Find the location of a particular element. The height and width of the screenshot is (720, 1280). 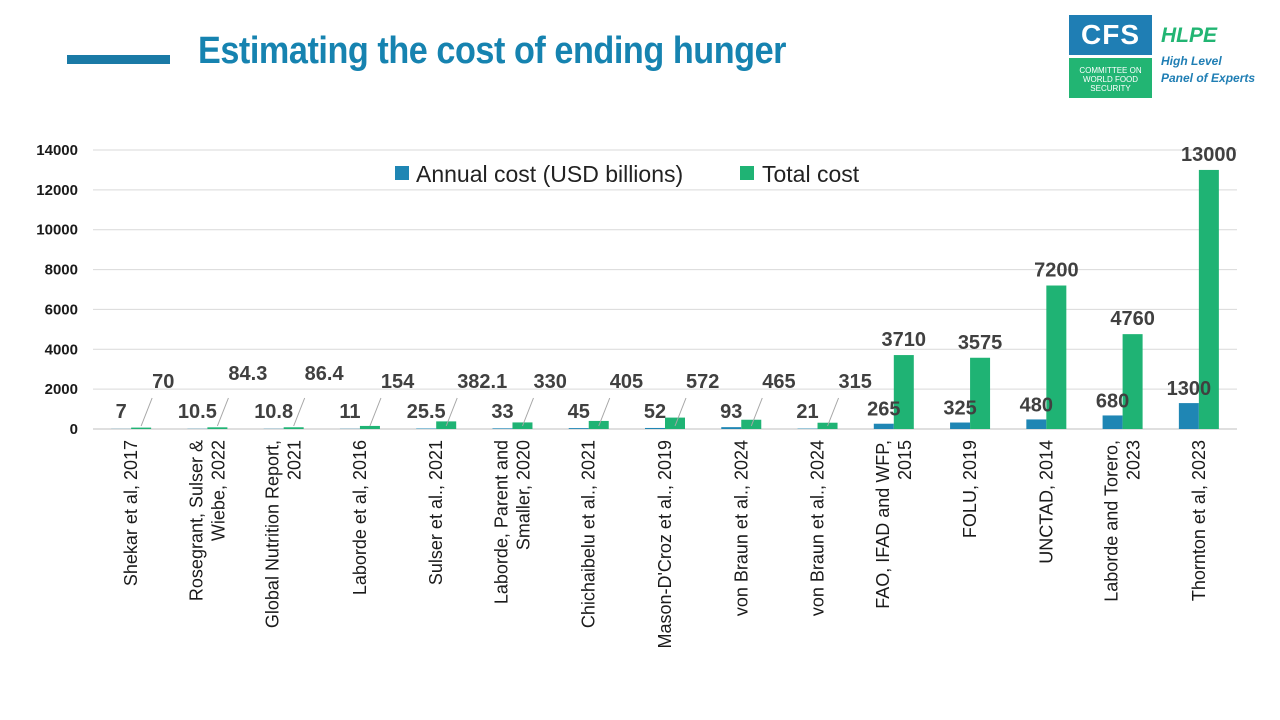

x-category-label-line: FOLU, 2019 is located at coordinates (970, 489).